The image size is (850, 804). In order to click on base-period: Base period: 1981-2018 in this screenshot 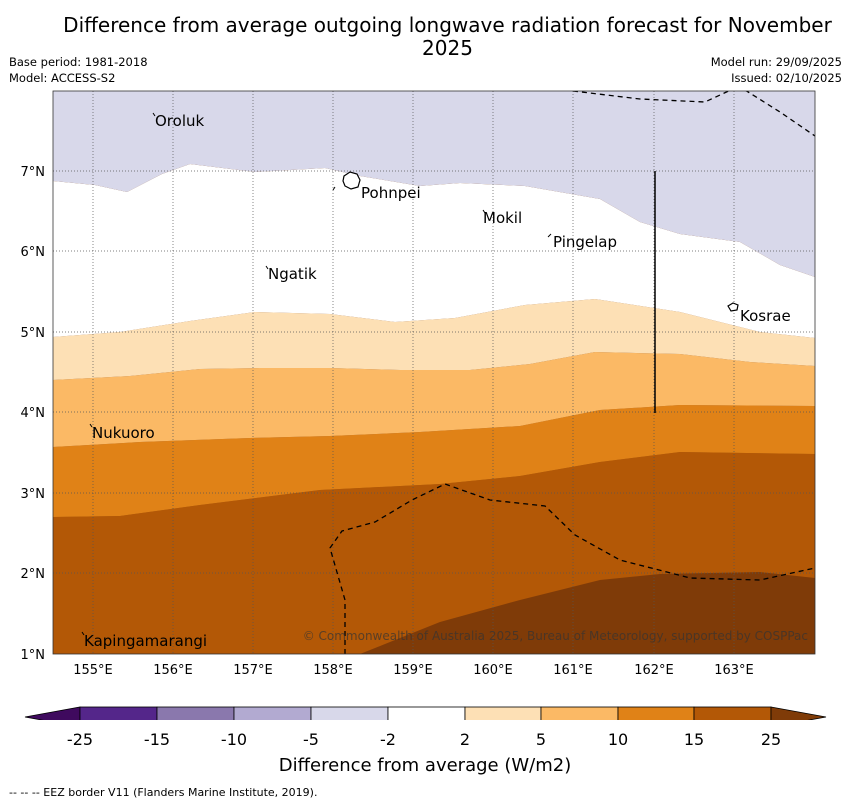, I will do `click(78, 62)`.